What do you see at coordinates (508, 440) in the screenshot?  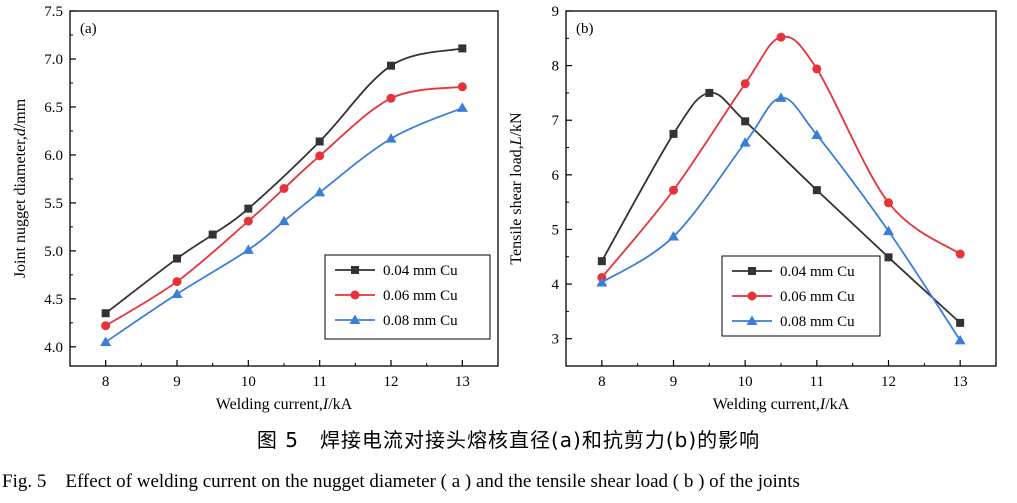 I see `caption-chinese: 图 5 焊接电流对接头熔核直径(a)和抗剪力(b)的影响` at bounding box center [508, 440].